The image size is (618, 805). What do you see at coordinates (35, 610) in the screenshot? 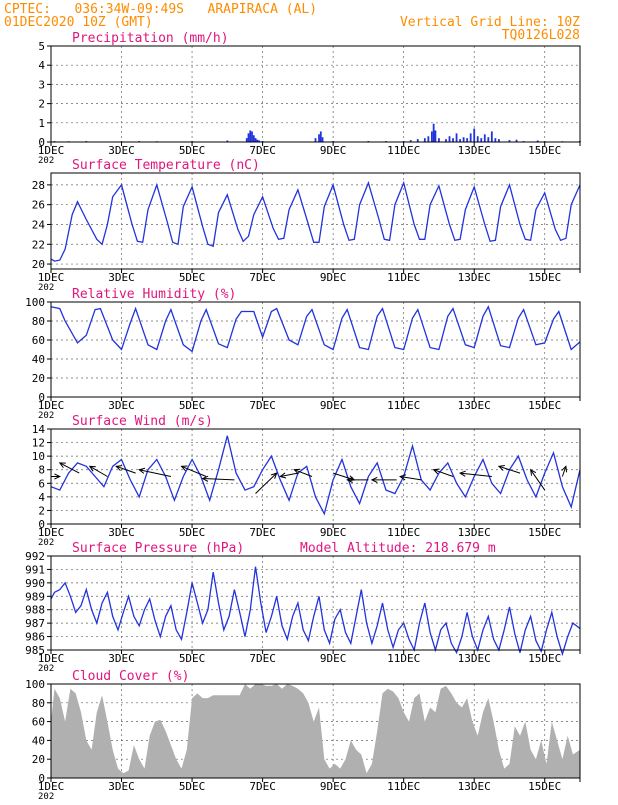
I see `y-tick-label: 988` at bounding box center [35, 610].